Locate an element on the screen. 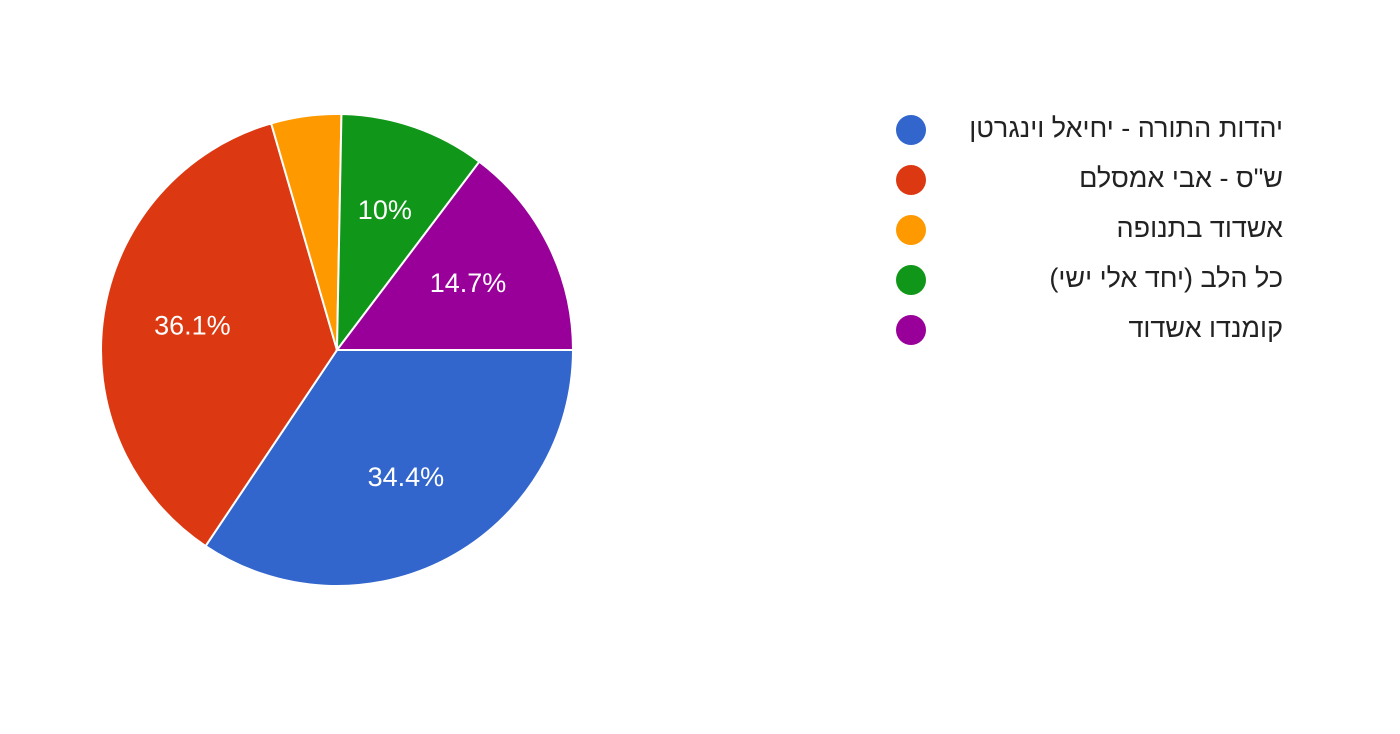  legend-item-2: ש"ס - אבי אמסלם is located at coordinates (1089, 179).